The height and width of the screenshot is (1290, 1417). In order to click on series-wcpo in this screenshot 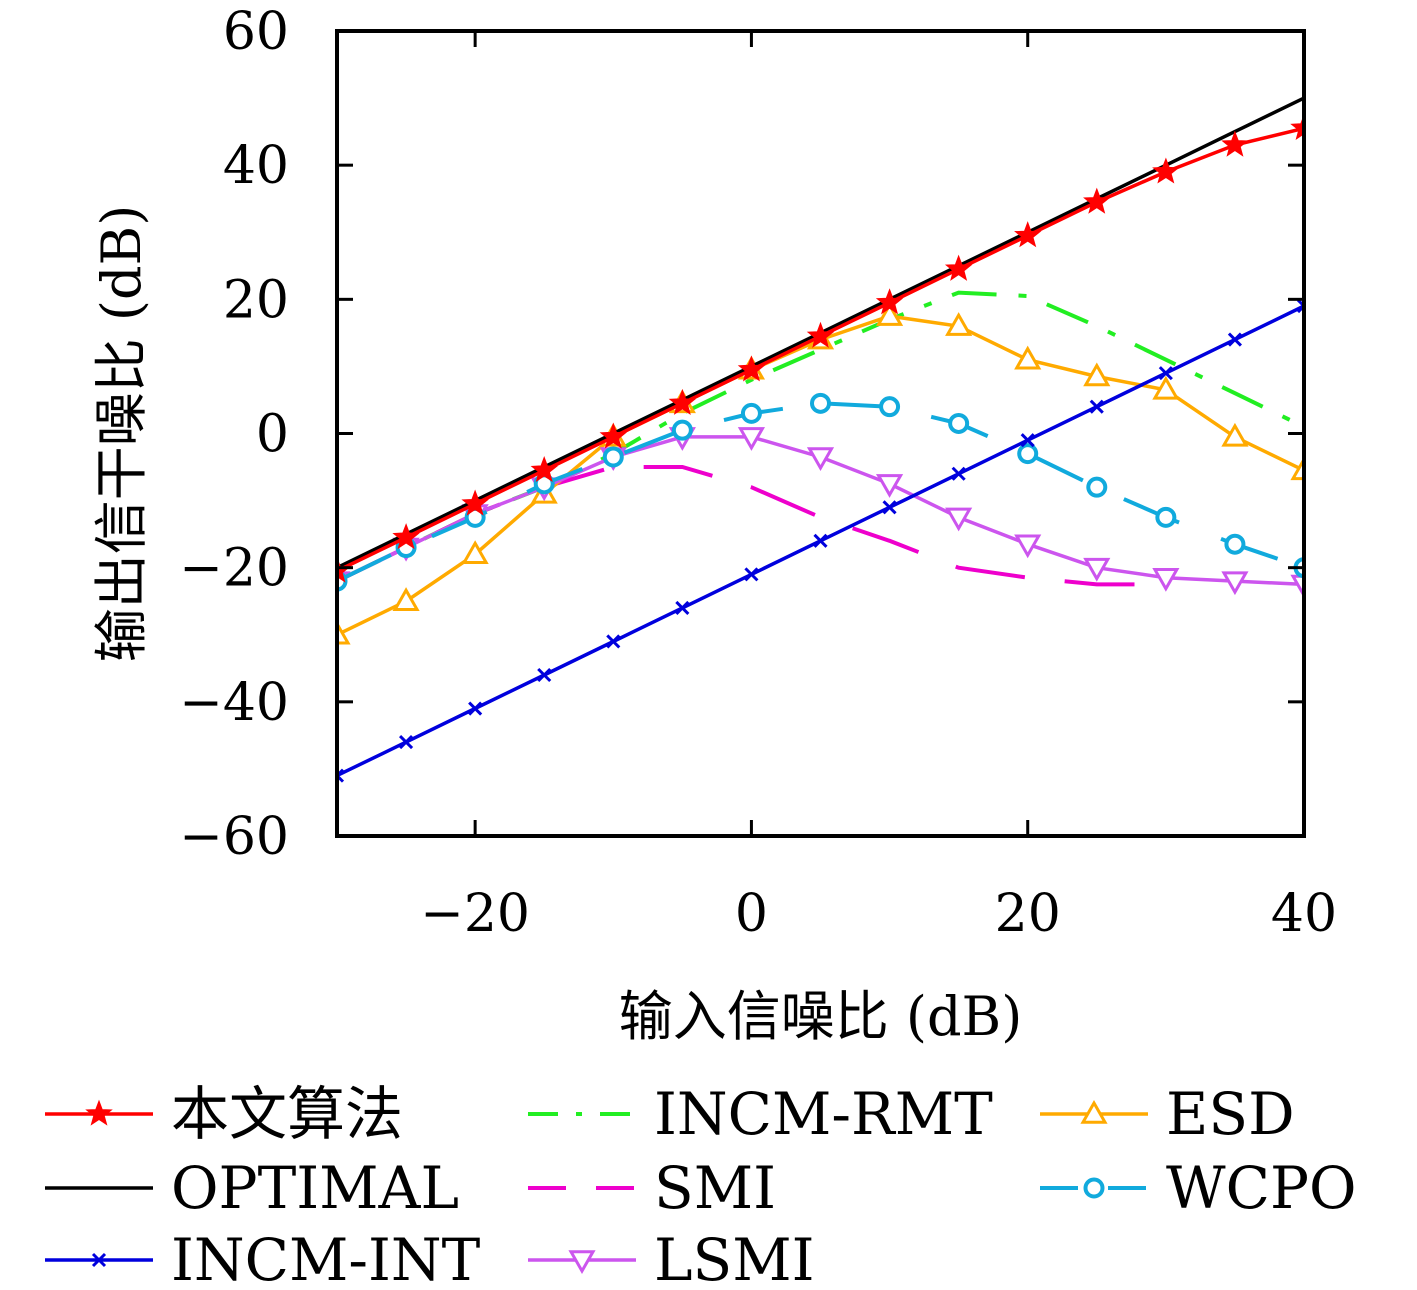, I will do `click(820, 492)`.